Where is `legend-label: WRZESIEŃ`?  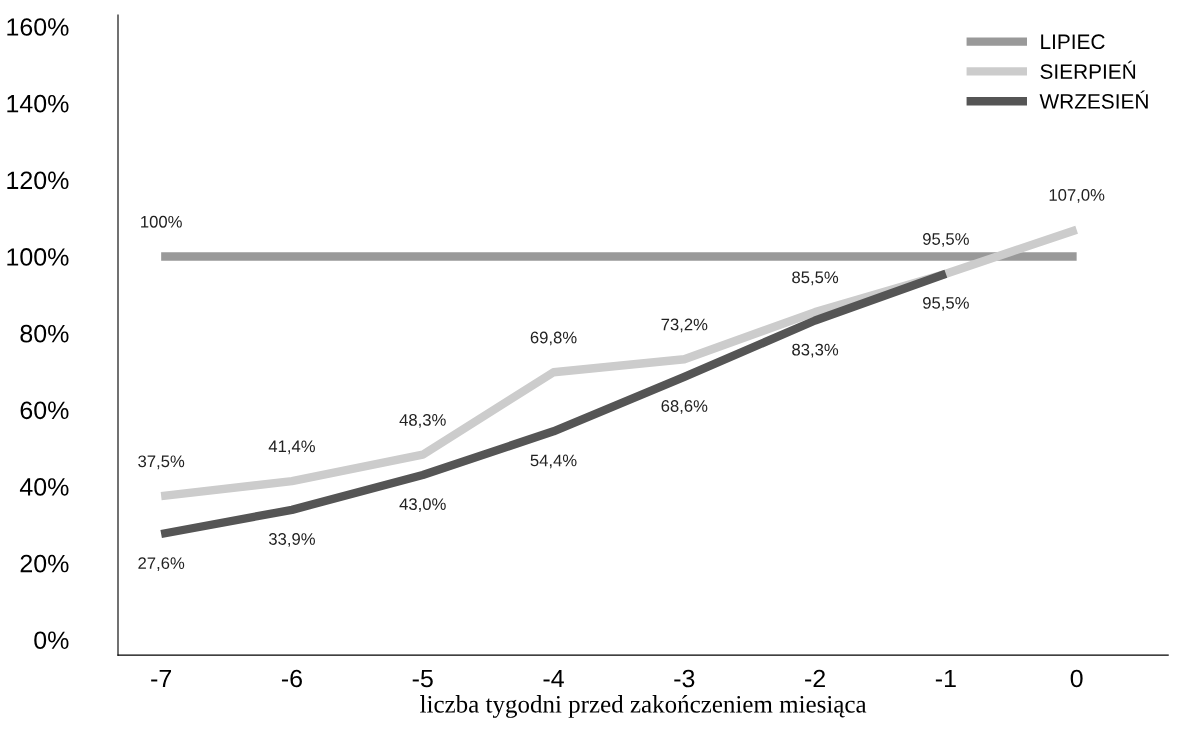
legend-label: WRZESIEŃ is located at coordinates (1093, 99).